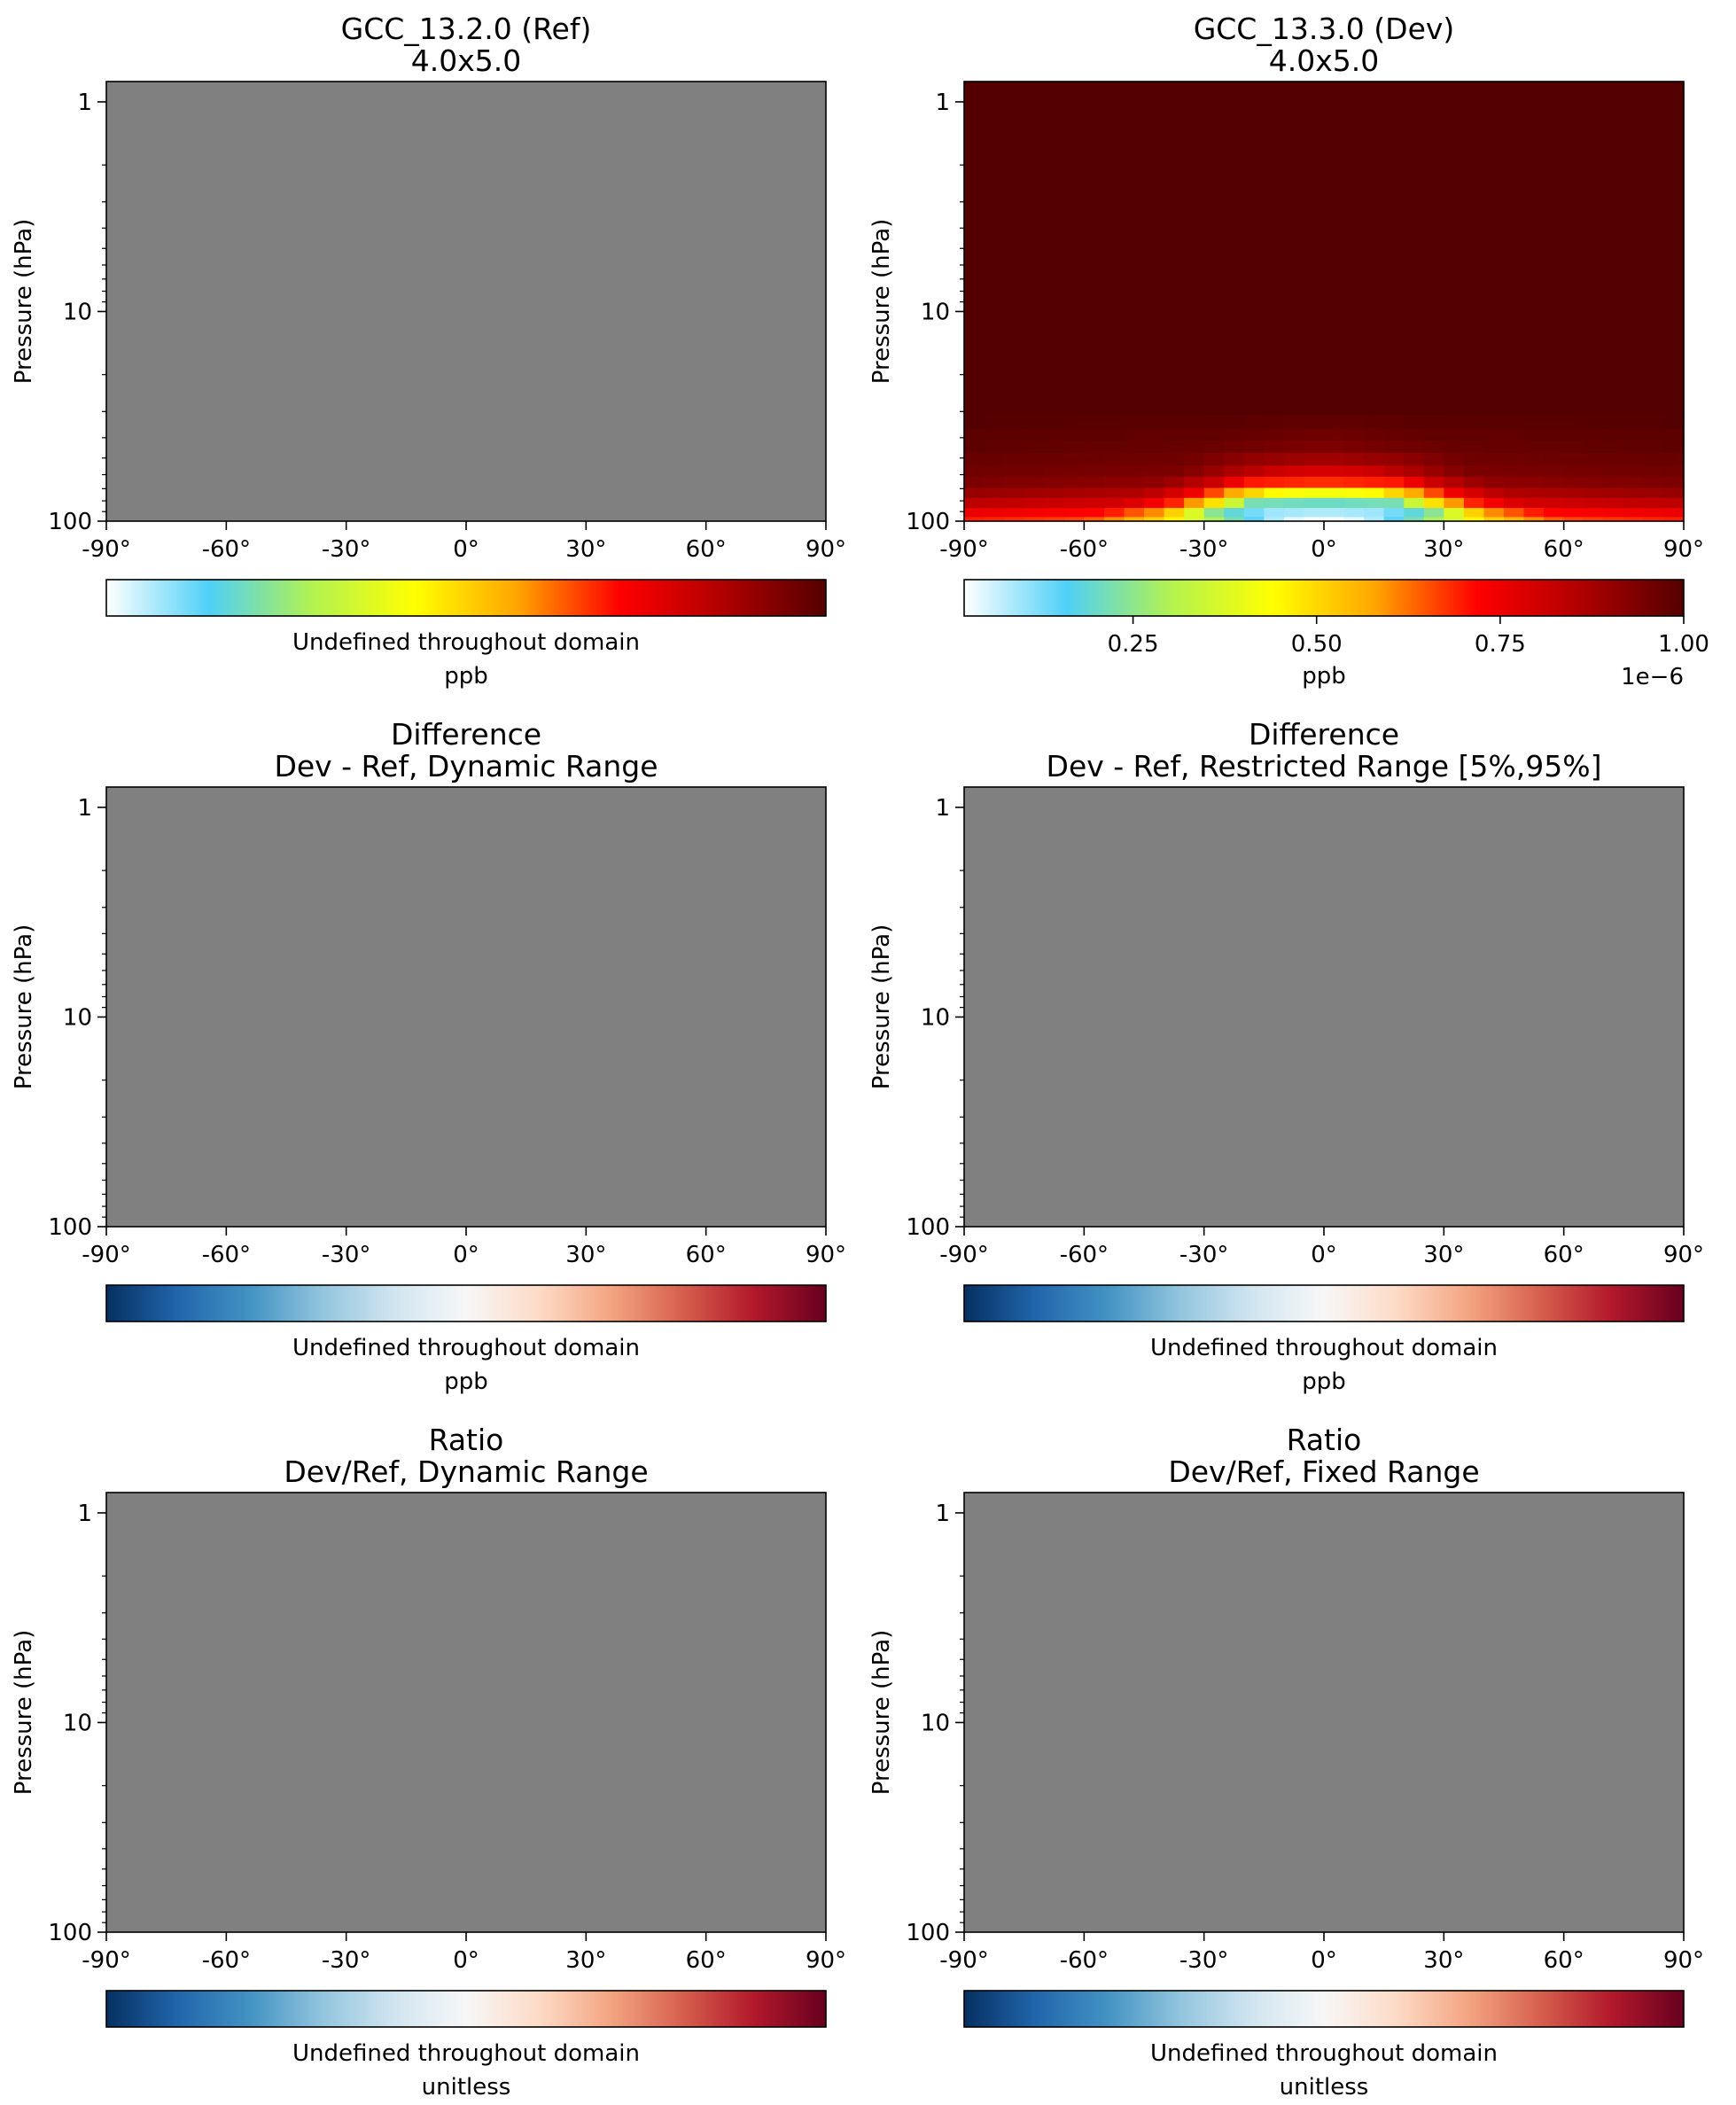 This screenshot has width=1736, height=2105. I want to click on colorbar-tick-label: 0.25, so click(1133, 644).